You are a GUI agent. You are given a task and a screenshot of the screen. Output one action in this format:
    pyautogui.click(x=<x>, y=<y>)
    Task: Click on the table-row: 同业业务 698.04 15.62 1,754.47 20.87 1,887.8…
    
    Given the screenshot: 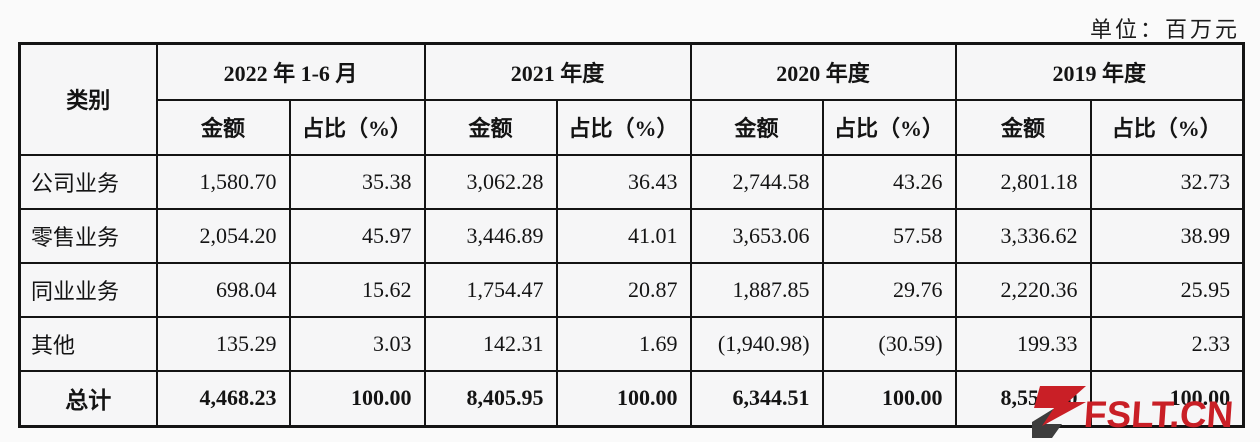 What is the action you would take?
    pyautogui.click(x=631, y=289)
    